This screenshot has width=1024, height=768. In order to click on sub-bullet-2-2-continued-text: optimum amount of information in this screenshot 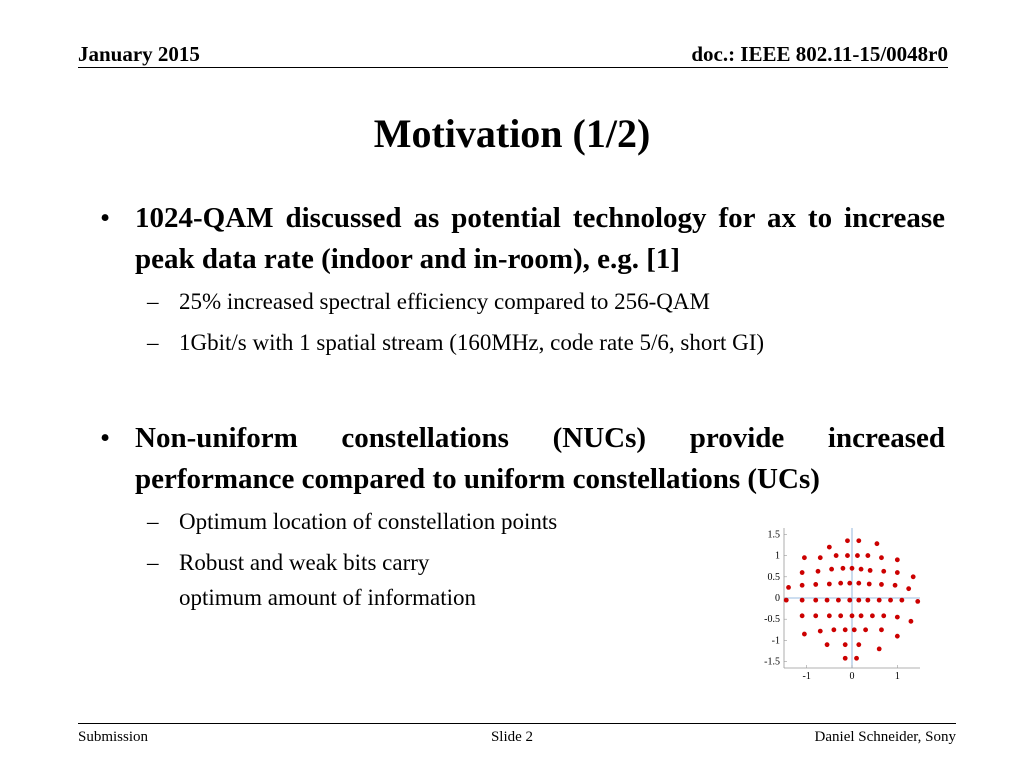, I will do `click(328, 597)`.